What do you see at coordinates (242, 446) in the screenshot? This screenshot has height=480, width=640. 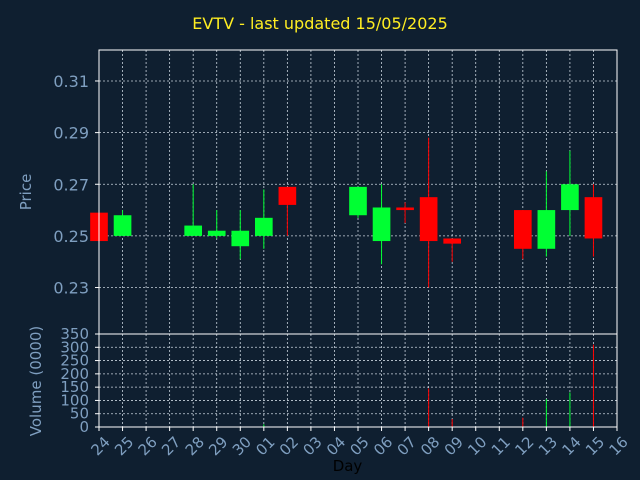 I see `x-tick-label: 30` at bounding box center [242, 446].